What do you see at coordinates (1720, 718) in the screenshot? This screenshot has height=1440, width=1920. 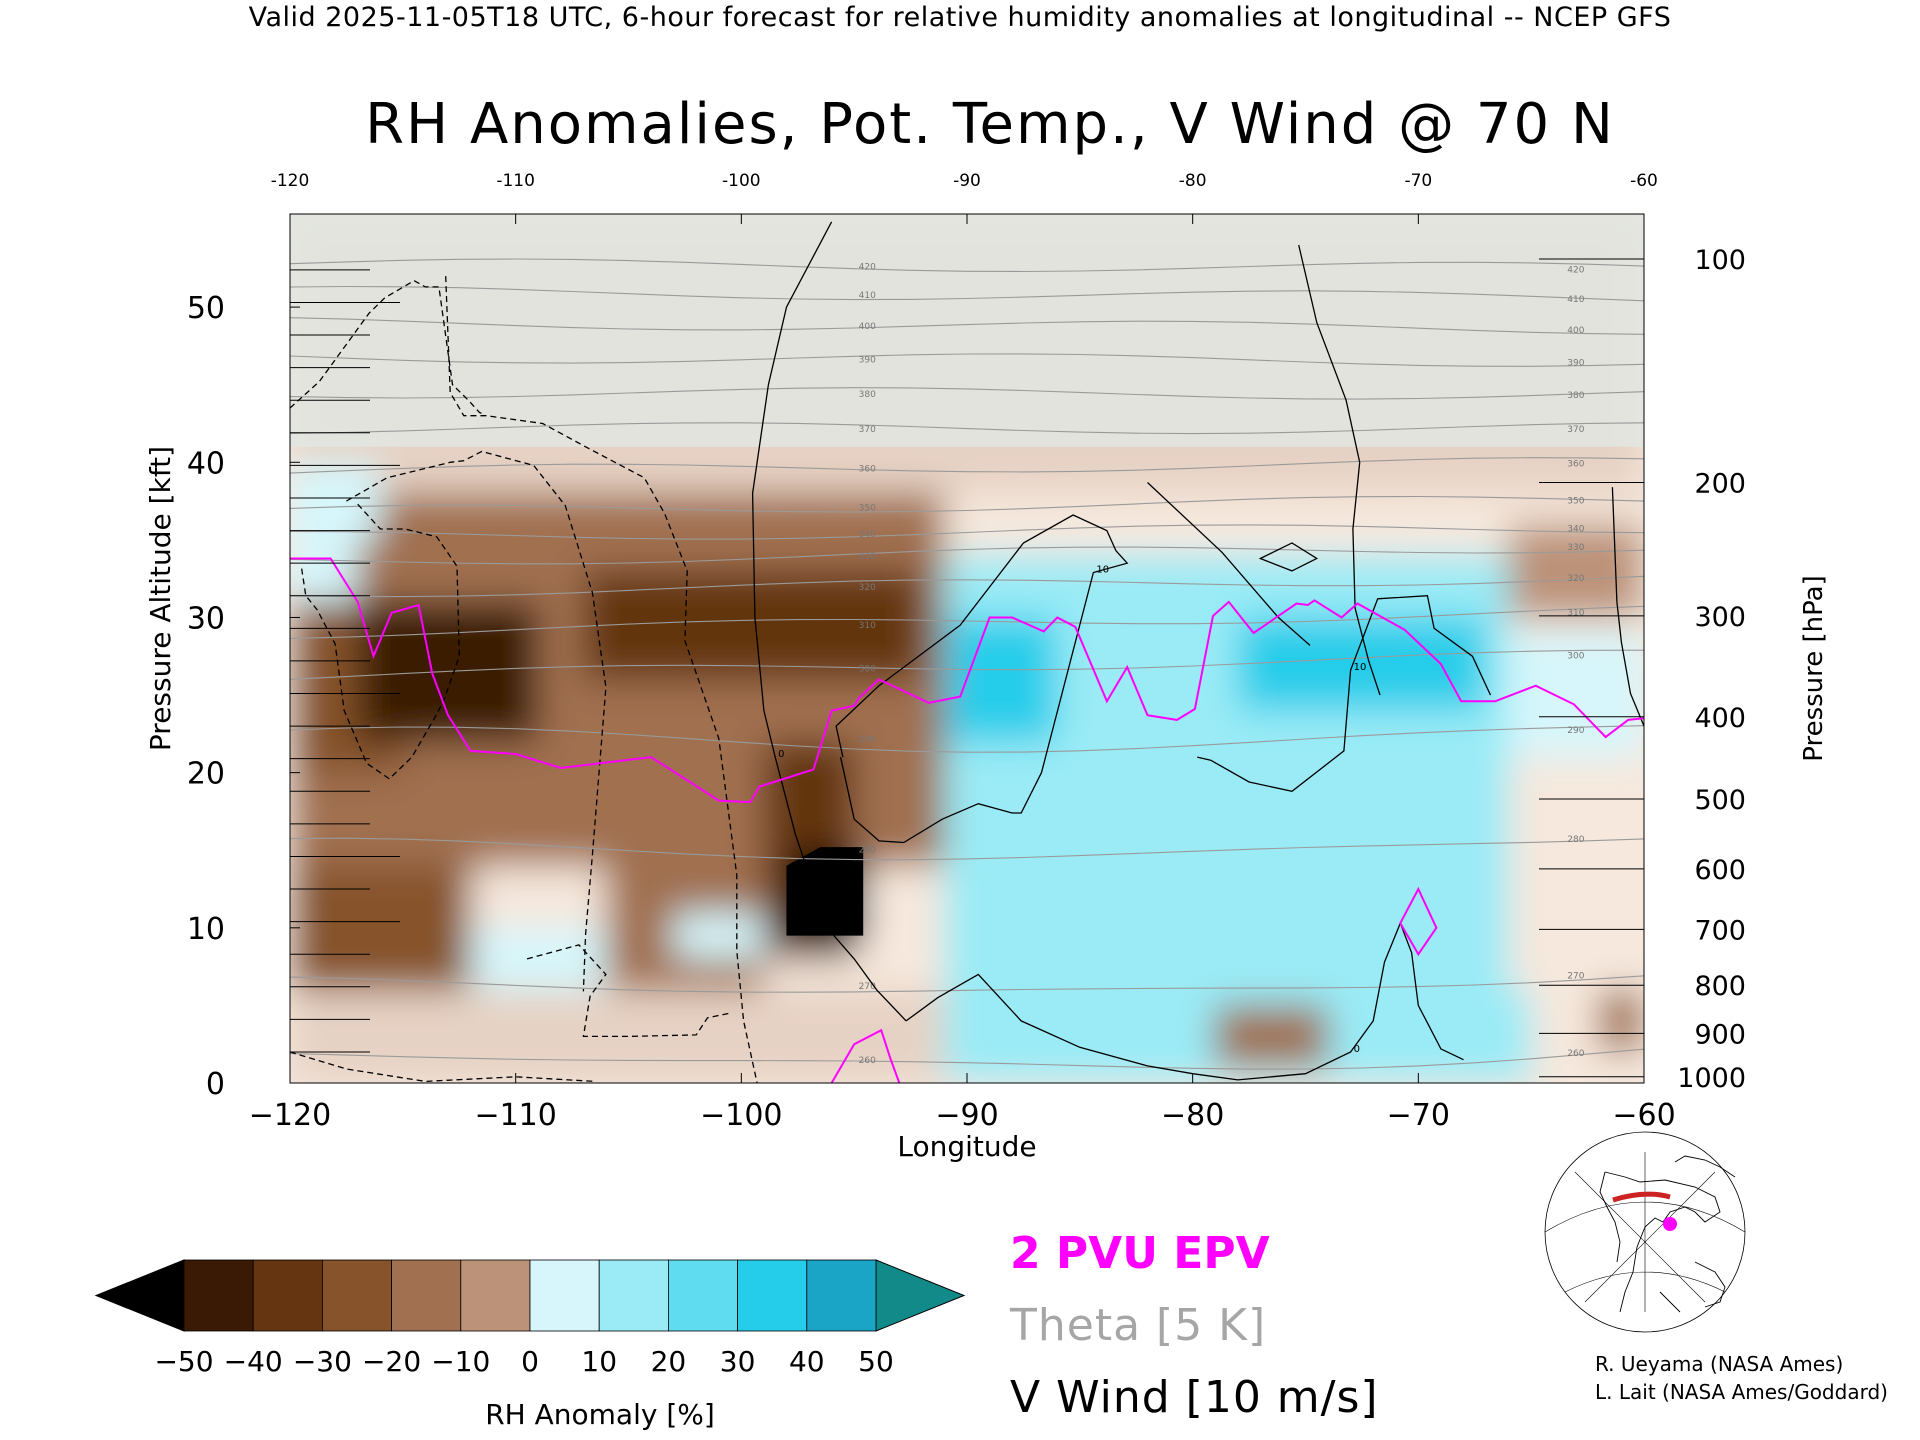 I see `pressure-tick-label: 400` at bounding box center [1720, 718].